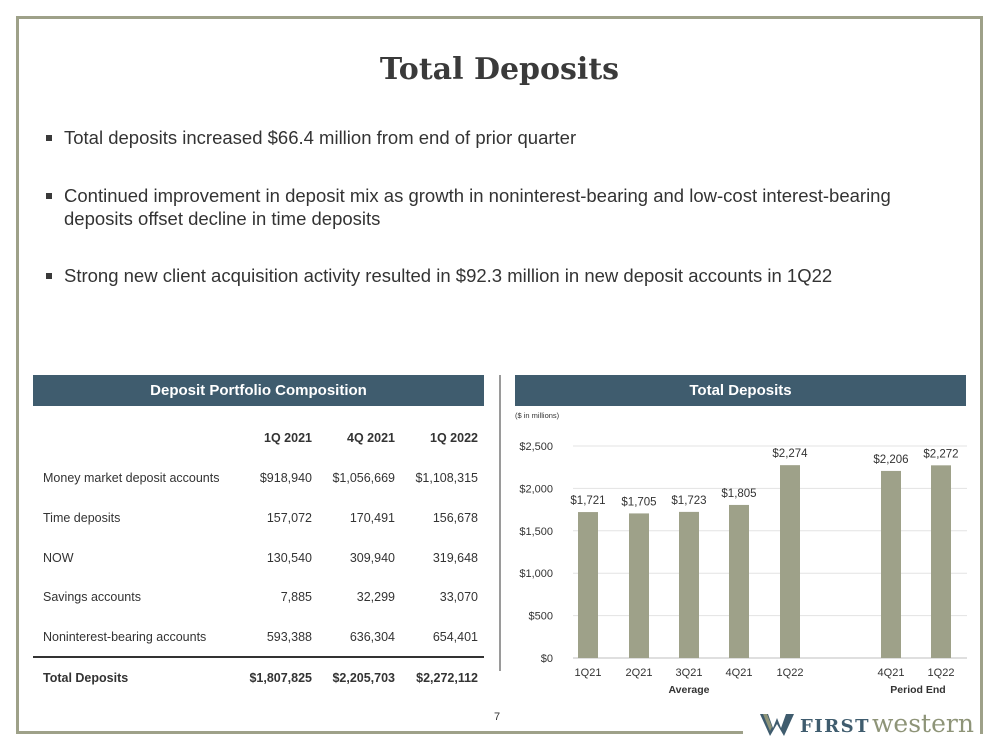 The height and width of the screenshot is (750, 999). I want to click on chart-header: Total Deposits, so click(740, 390).